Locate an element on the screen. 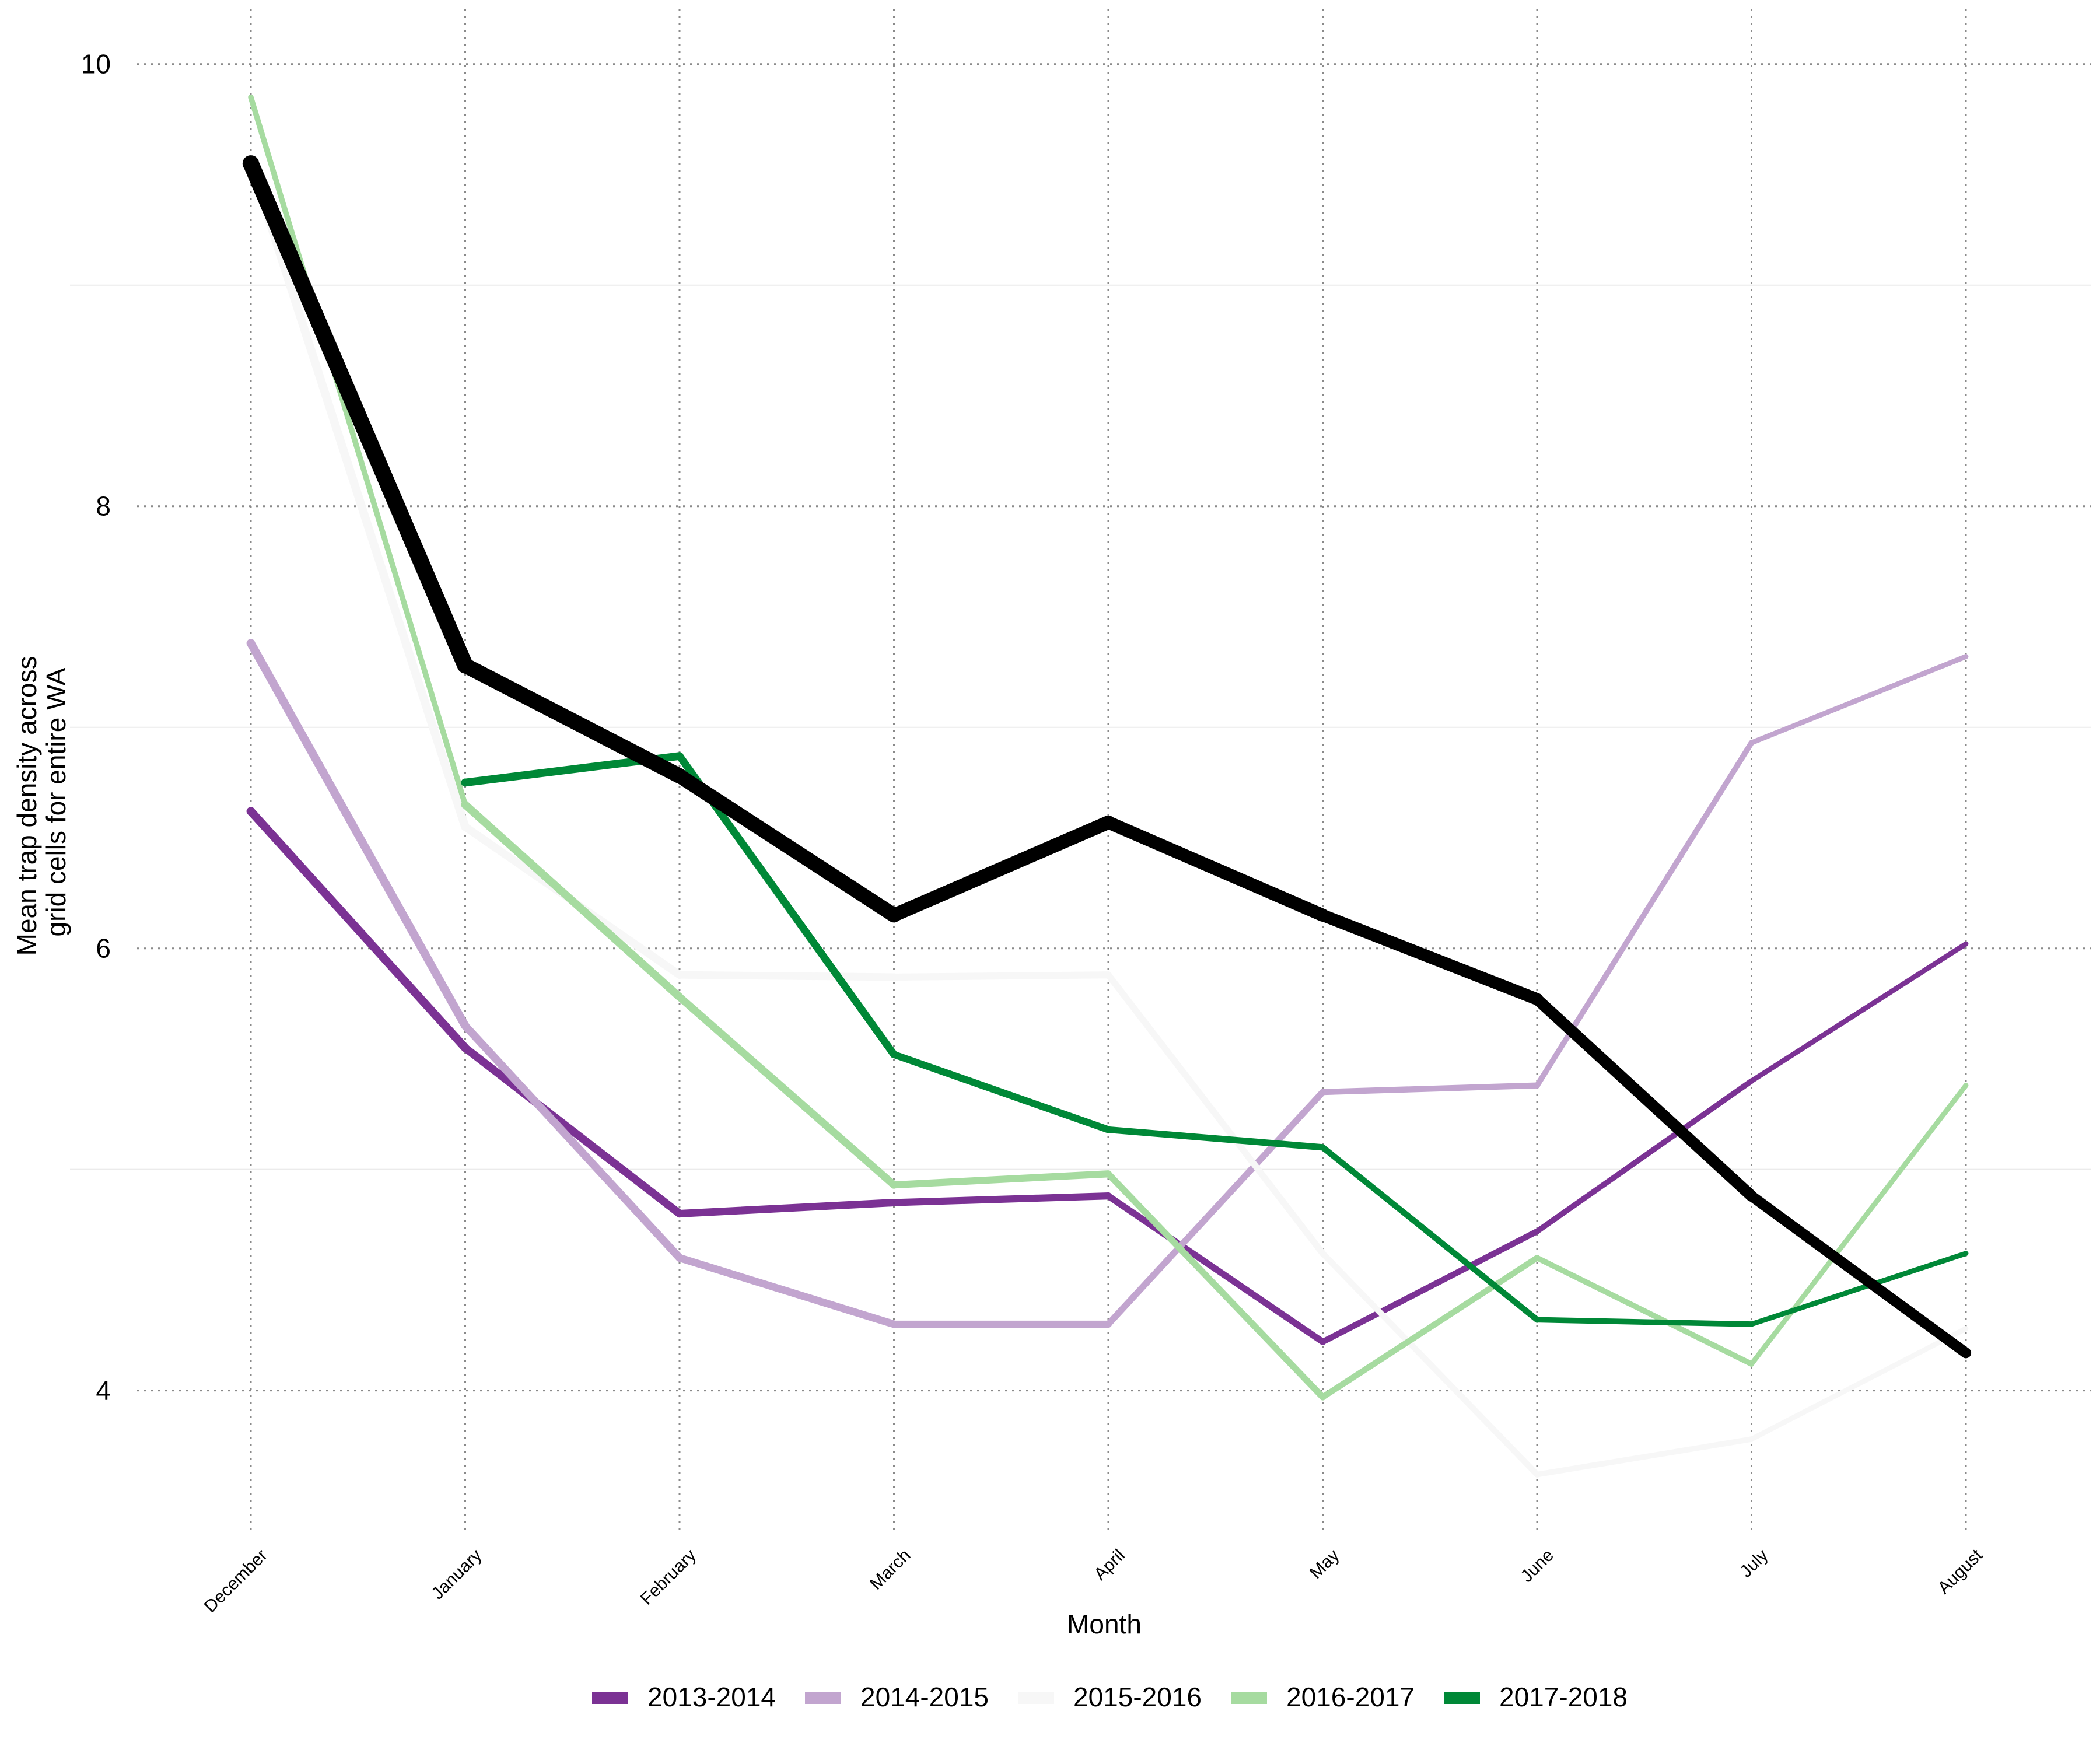  legend-label: 2013-2014 is located at coordinates (712, 1697).